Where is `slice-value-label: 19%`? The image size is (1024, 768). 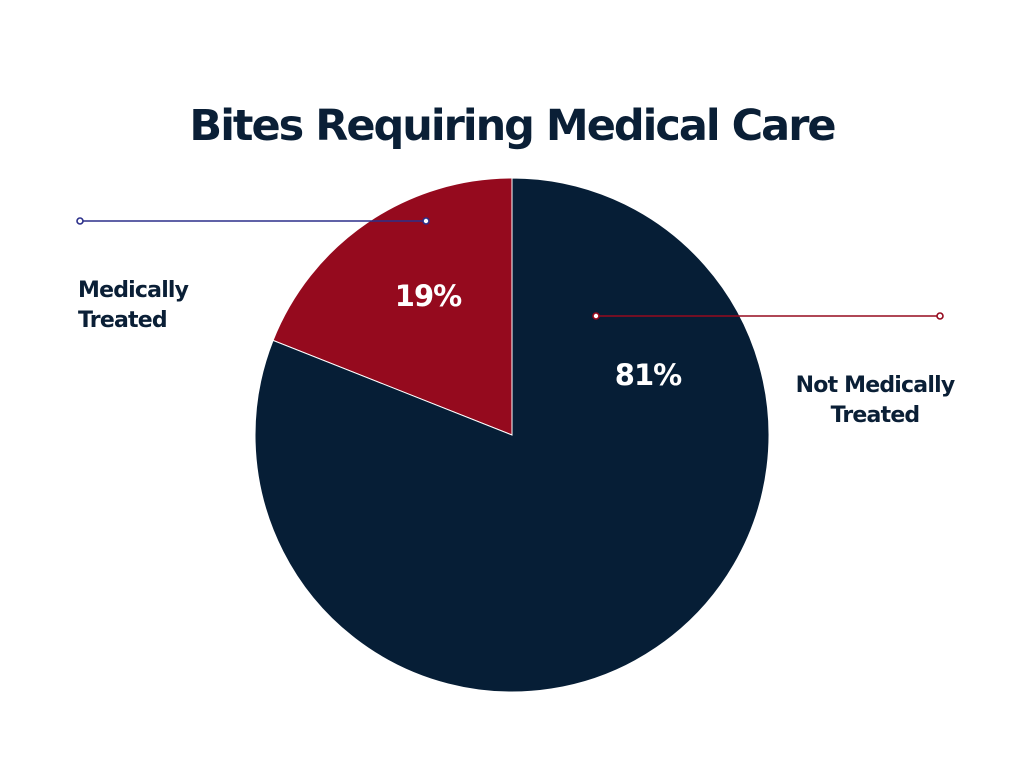
slice-value-label: 19% is located at coordinates (428, 296).